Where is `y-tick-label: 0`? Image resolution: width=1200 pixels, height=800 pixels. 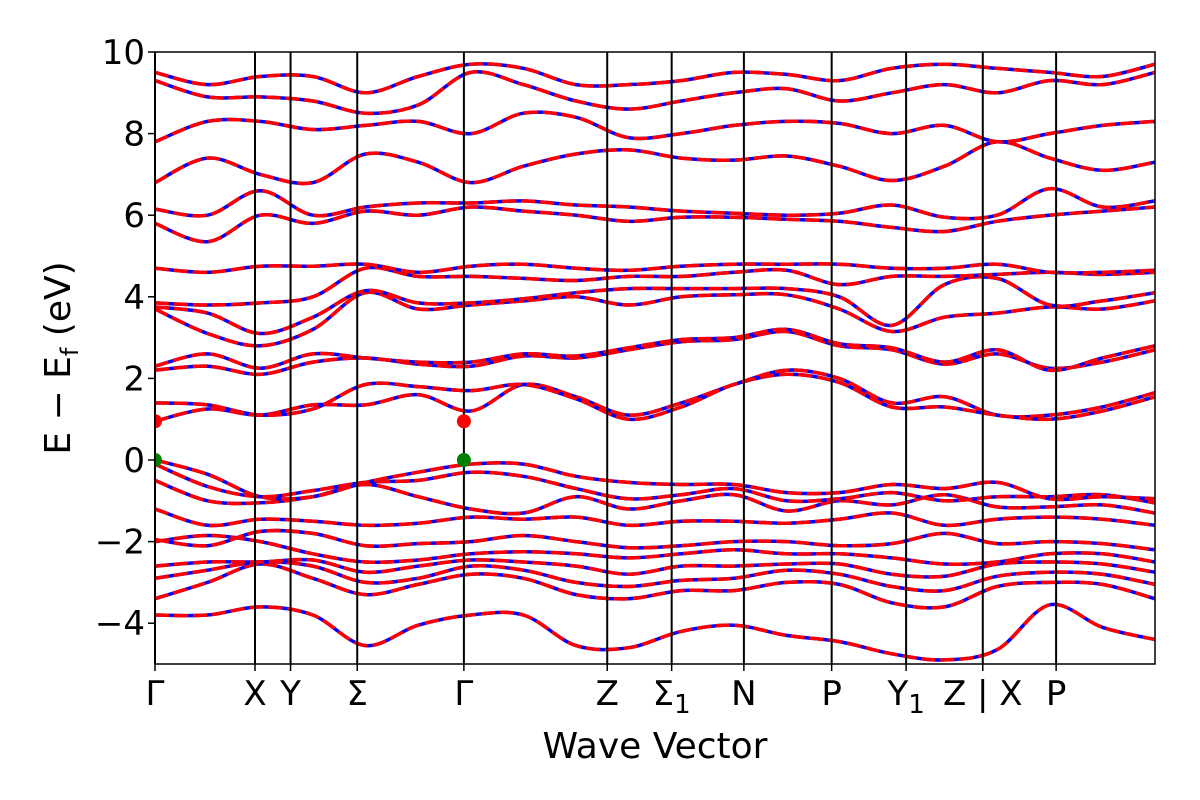
y-tick-label: 0 is located at coordinates (134, 461).